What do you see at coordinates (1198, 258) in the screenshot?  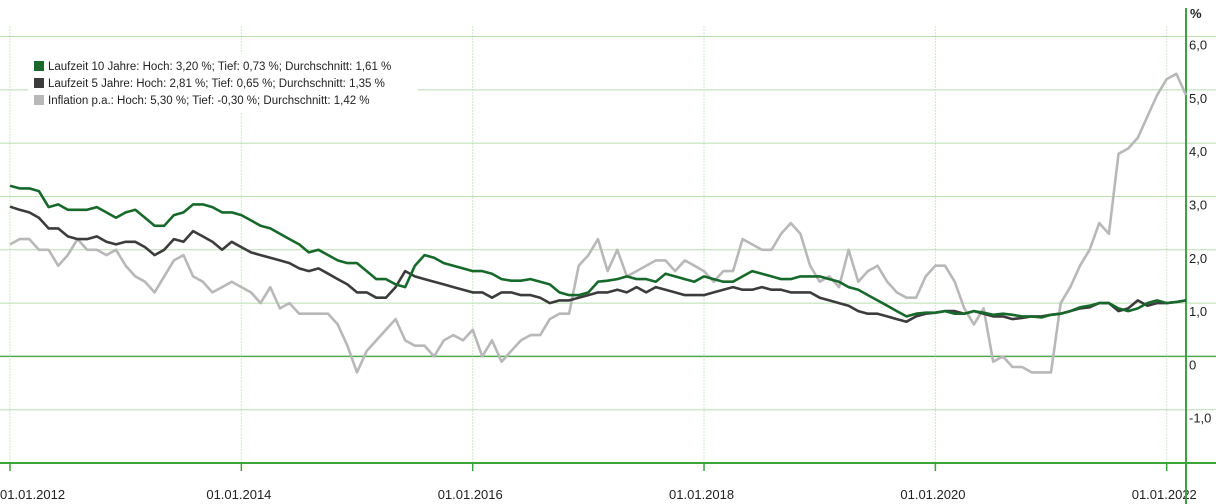 I see `y-tick-label: 2,0` at bounding box center [1198, 258].